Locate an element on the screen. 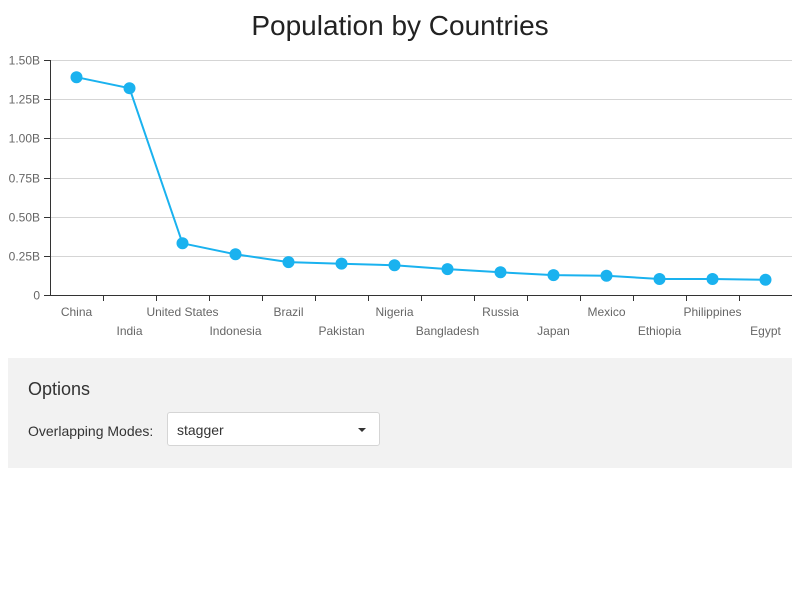 Image resolution: width=800 pixels, height=600 pixels. y-tick-label: 0.75B is located at coordinates (24, 179).